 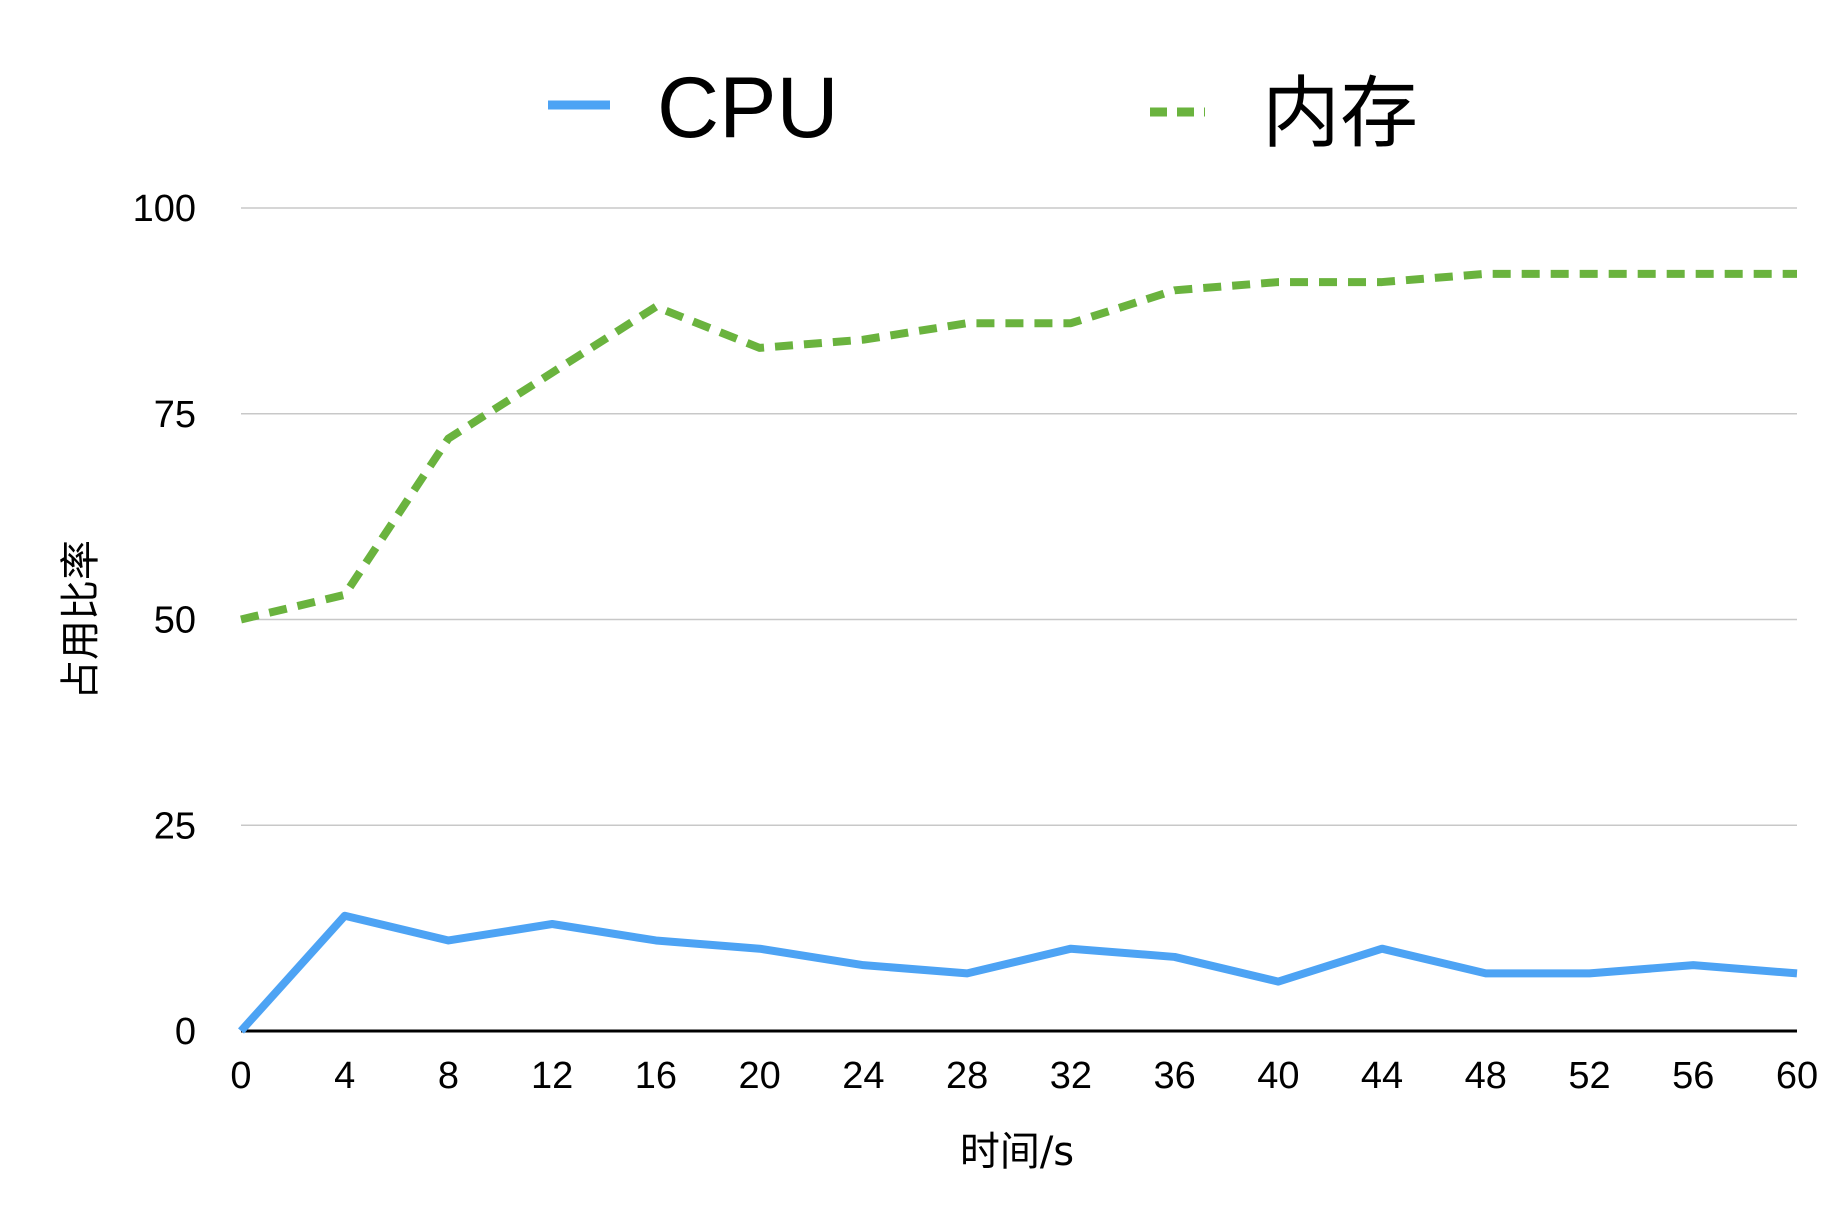 What do you see at coordinates (1071, 1076) in the screenshot?
I see `x-tick-label: 32` at bounding box center [1071, 1076].